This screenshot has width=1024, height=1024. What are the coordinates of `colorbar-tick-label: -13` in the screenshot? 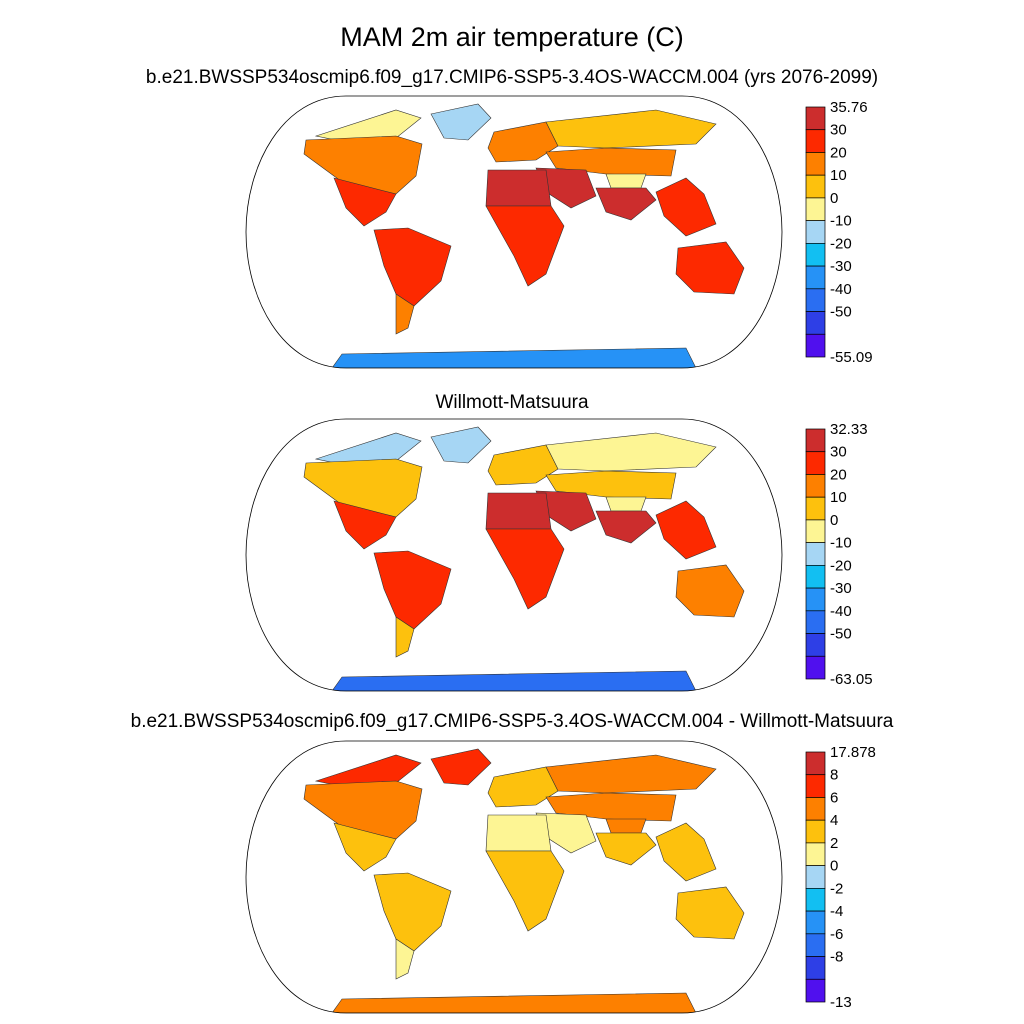 It's located at (841, 1002).